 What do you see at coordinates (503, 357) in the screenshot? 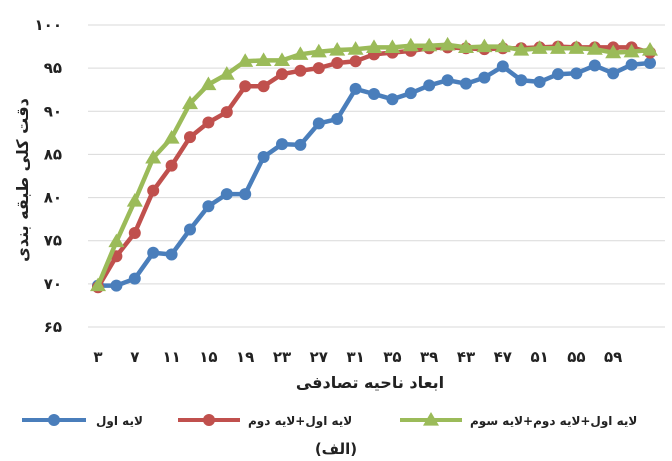
I see `x-tick-47: ۴۷` at bounding box center [503, 357].